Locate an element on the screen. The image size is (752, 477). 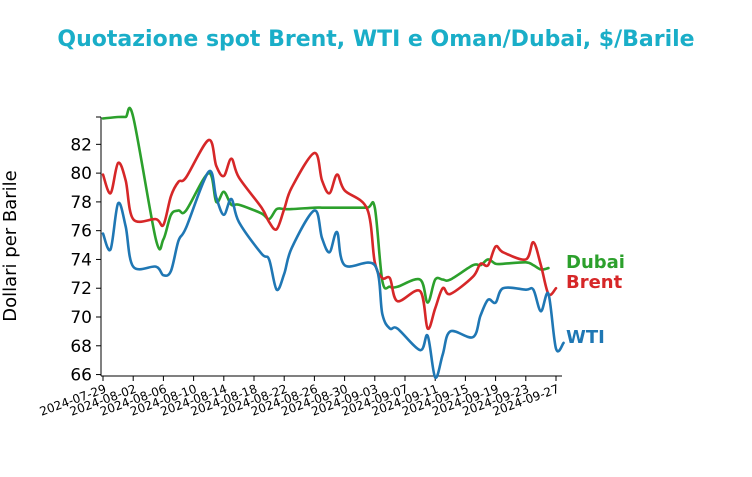
series-label-dubai: Dubai is located at coordinates (595, 262).